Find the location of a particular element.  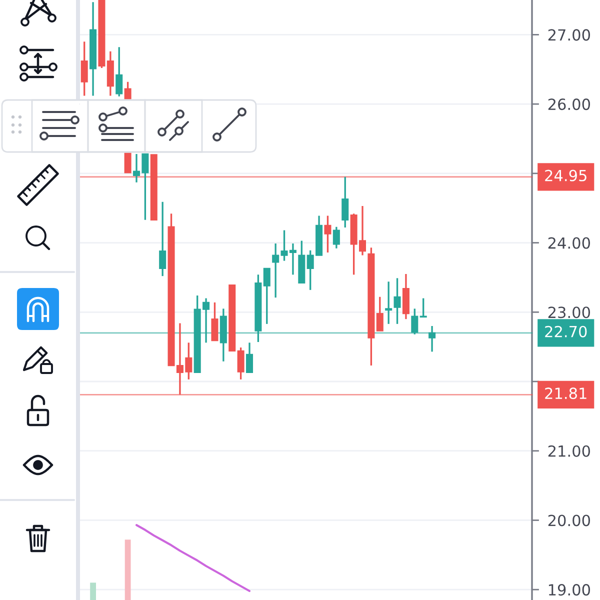

line-series is located at coordinates (193, 558).